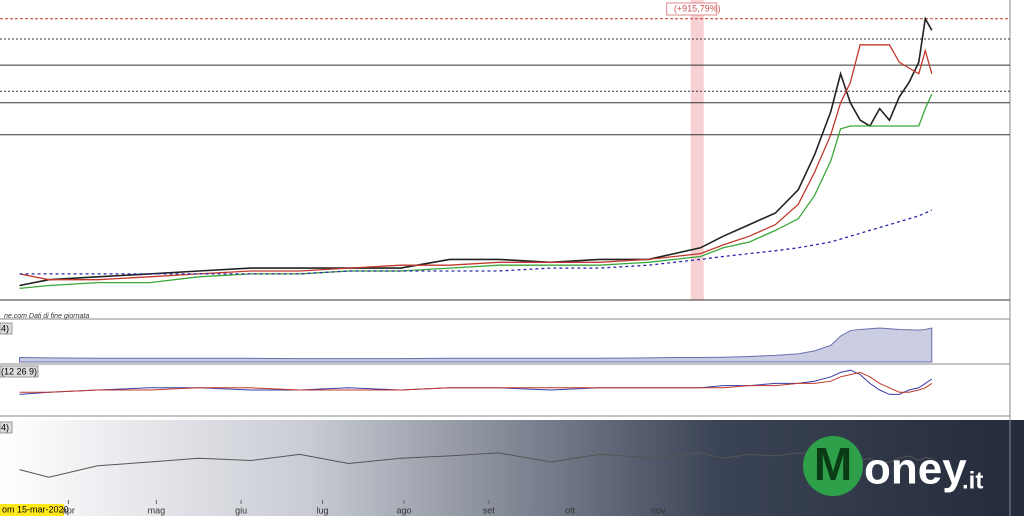 The image size is (1024, 521). I want to click on annotation-box, so click(692, 9).